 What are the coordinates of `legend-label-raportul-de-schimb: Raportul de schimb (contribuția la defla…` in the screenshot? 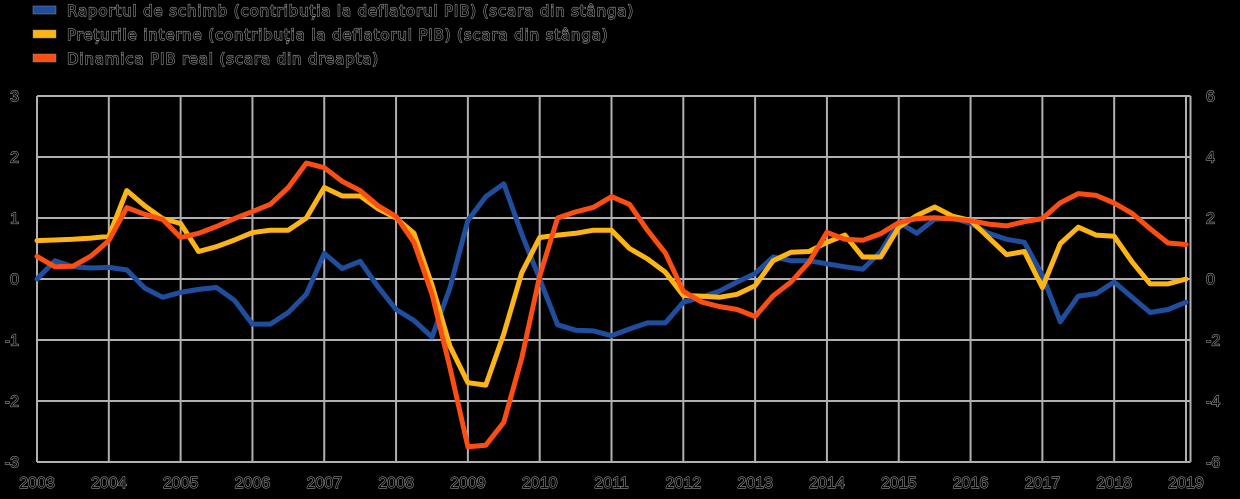 It's located at (350, 11).